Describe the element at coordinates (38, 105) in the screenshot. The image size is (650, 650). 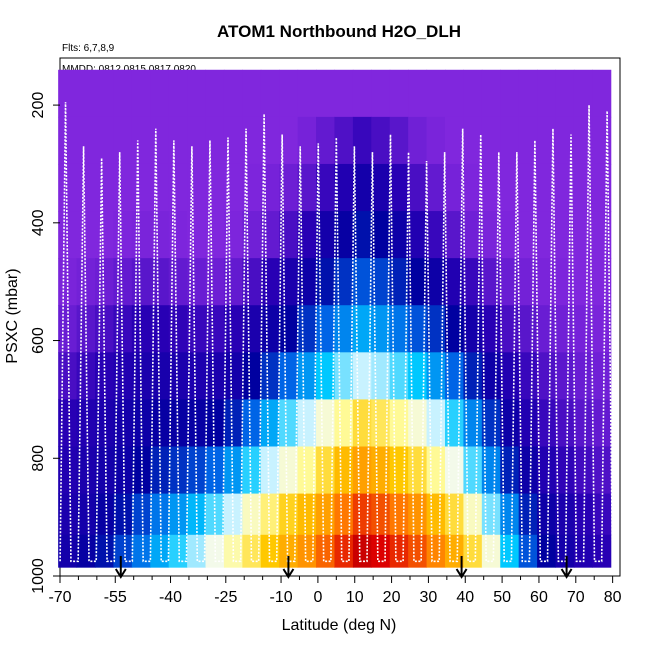
I see `y-tick-label: 200` at that location.